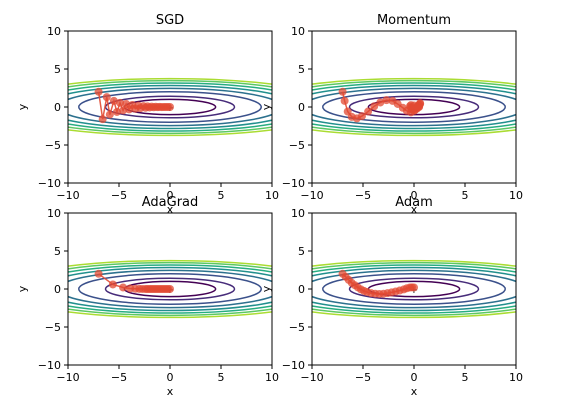 The height and width of the screenshot is (406, 561). What do you see at coordinates (170, 20) in the screenshot?
I see `subplot-title: SGD` at bounding box center [170, 20].